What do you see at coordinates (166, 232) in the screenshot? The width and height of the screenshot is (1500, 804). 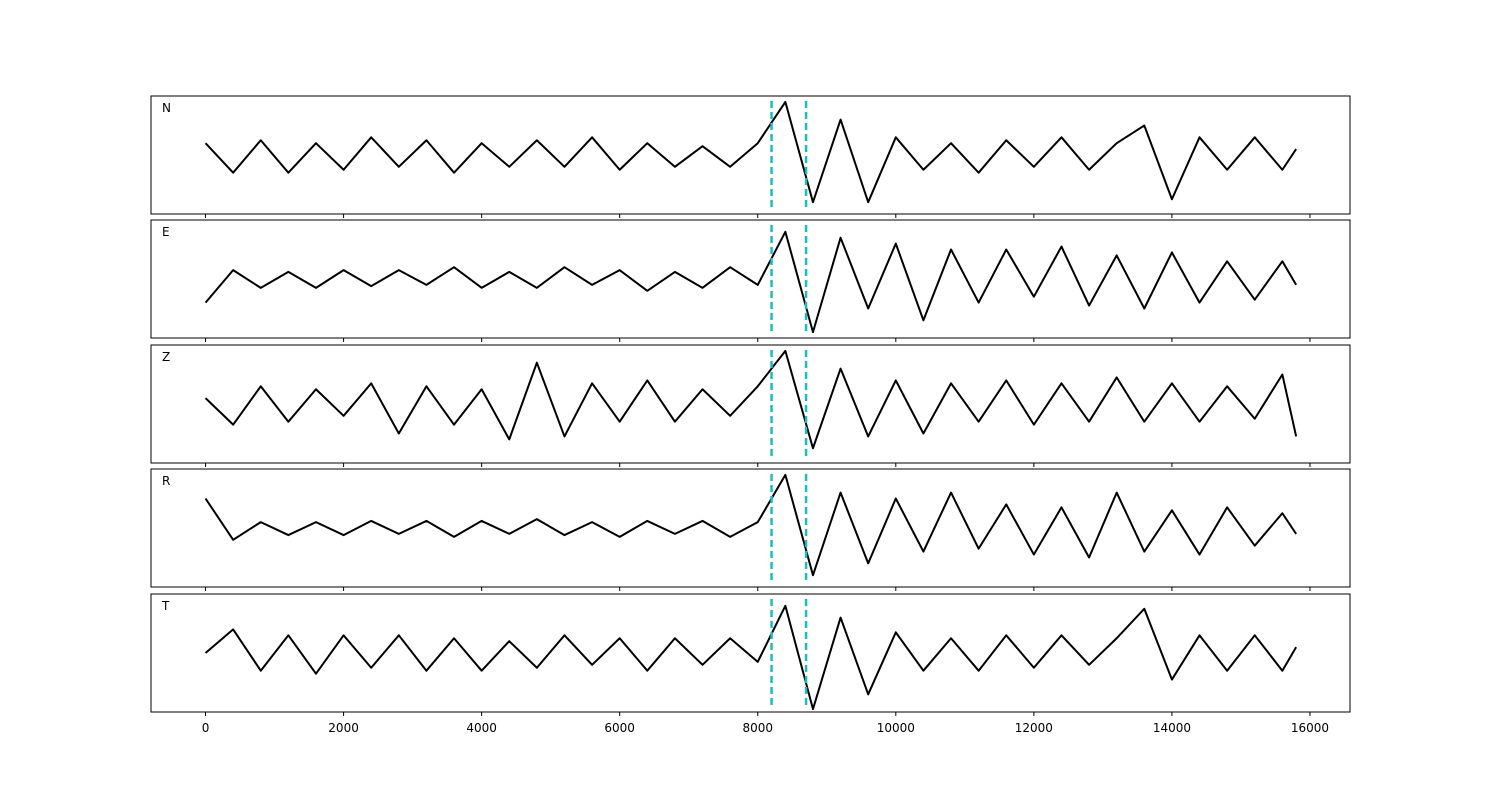 I see `panel-label: E` at bounding box center [166, 232].